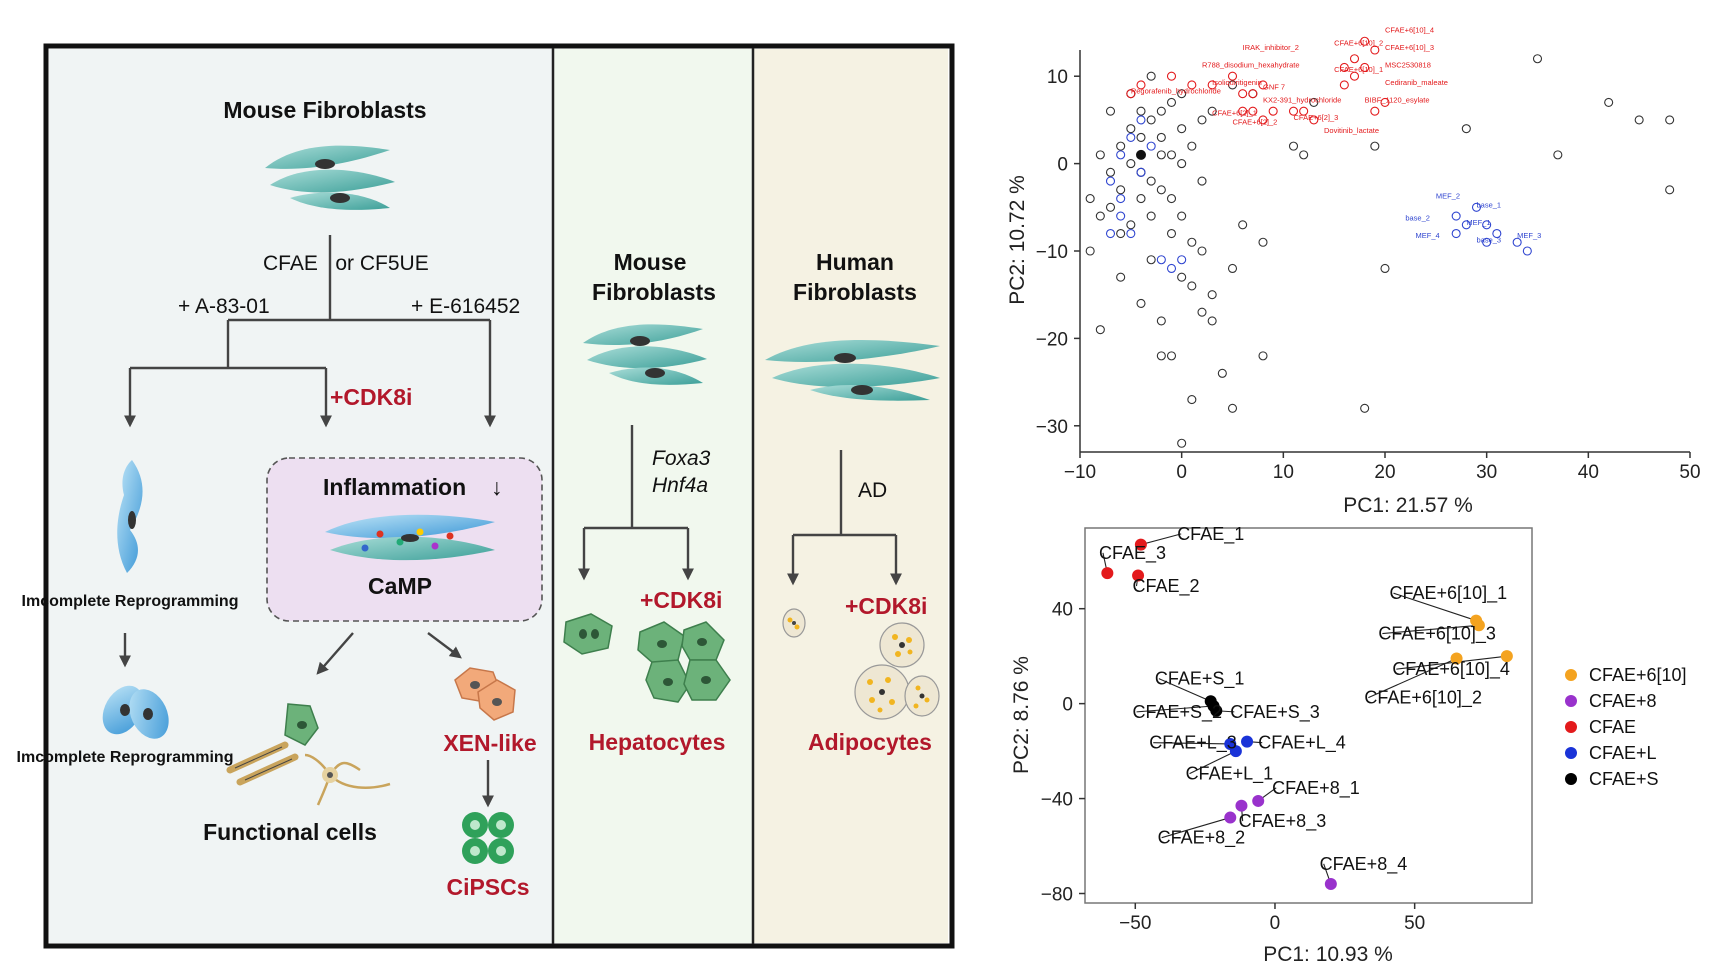 The image size is (1724, 978). Describe the element at coordinates (1626, 727) in the screenshot. I see `chart2-legend: CFAE+6[10] CFAE+8 CFAE CFAE+L CFAE+S` at that location.